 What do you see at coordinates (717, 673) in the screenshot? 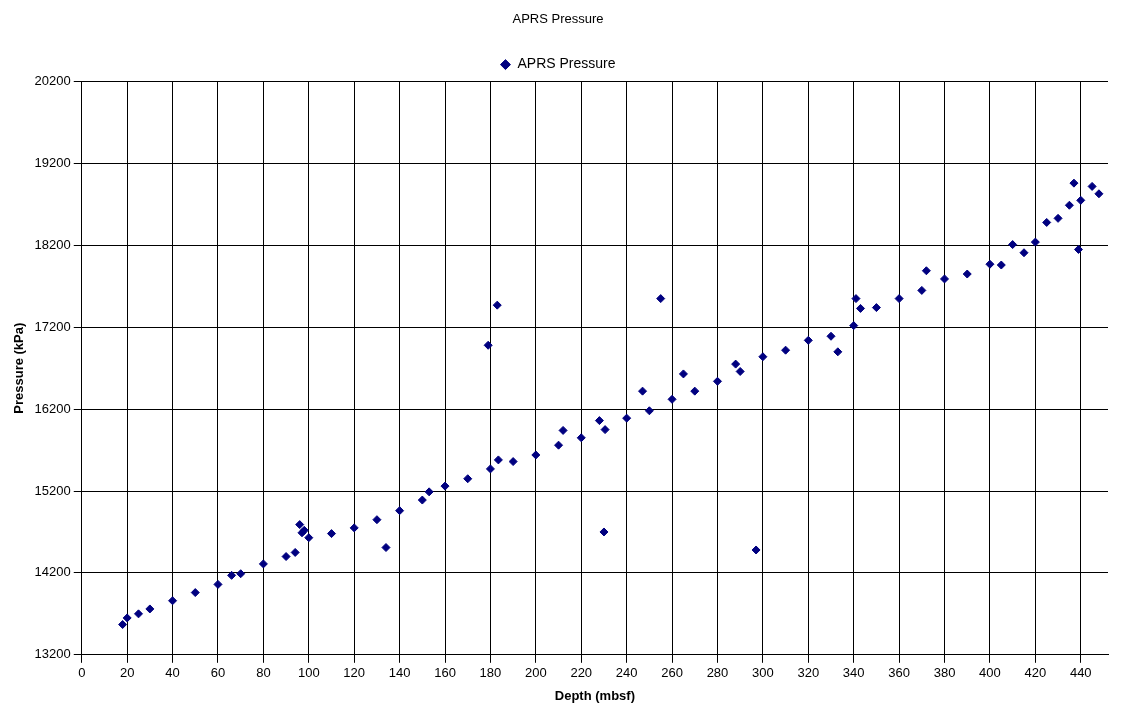
I see `x-tick-label: 280` at bounding box center [717, 673].